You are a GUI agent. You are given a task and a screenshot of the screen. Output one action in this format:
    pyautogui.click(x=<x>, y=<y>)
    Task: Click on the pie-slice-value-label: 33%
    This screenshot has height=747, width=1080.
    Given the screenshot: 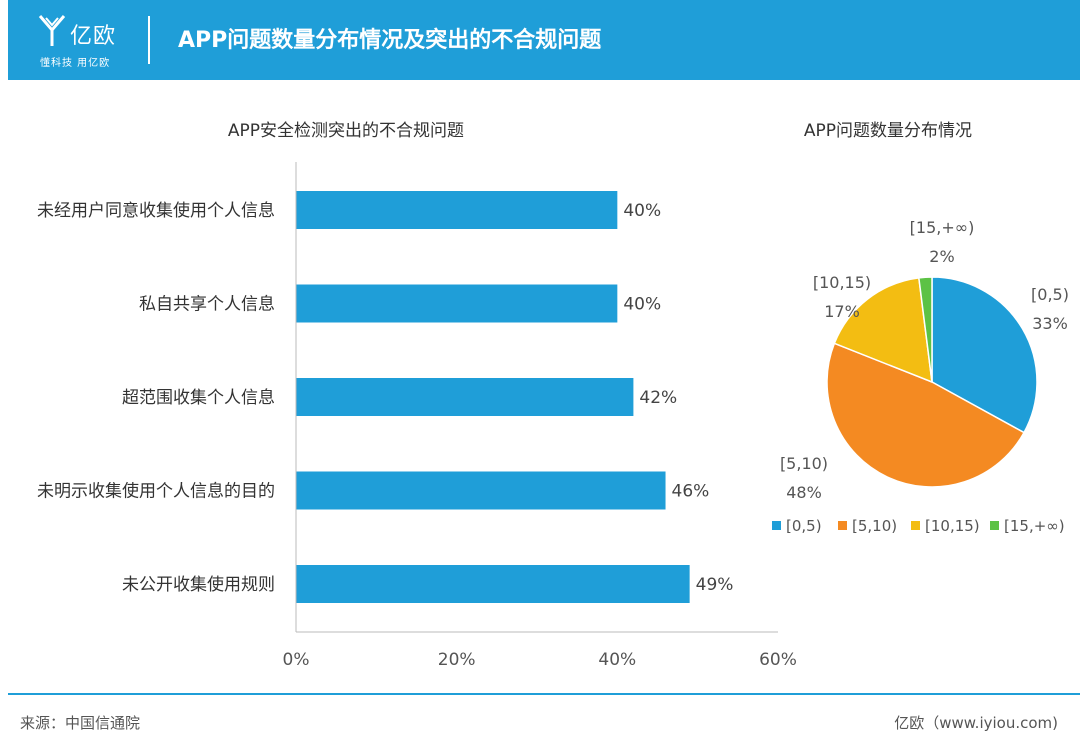 What is the action you would take?
    pyautogui.click(x=1050, y=323)
    